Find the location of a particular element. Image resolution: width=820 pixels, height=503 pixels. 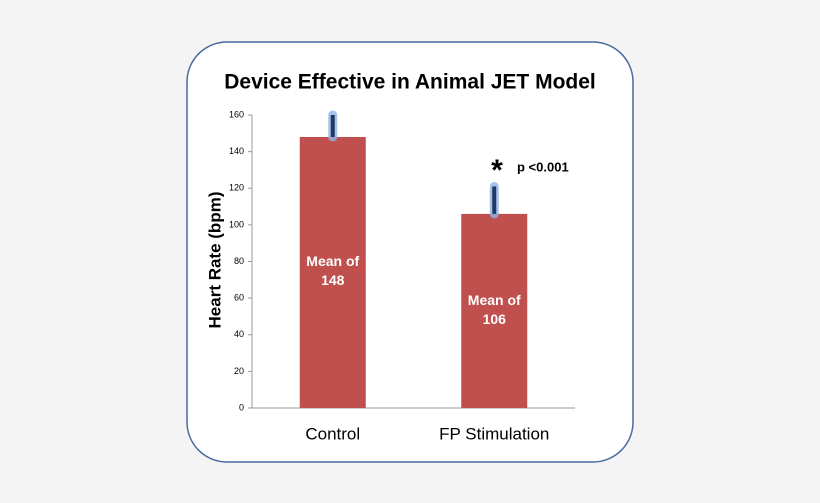

x-tick-label: Control is located at coordinates (332, 433).